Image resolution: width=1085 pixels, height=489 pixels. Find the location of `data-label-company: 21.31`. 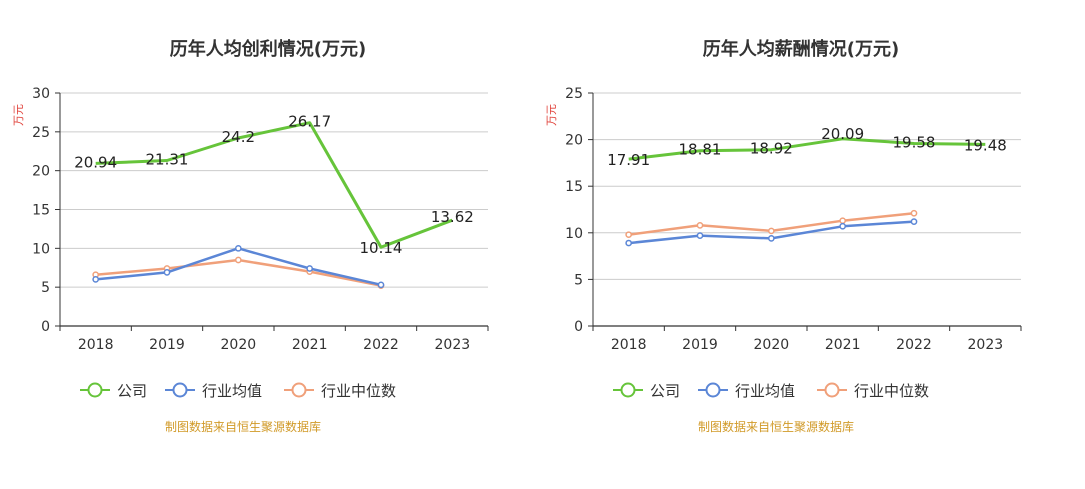

data-label-company: 21.31 is located at coordinates (167, 159).